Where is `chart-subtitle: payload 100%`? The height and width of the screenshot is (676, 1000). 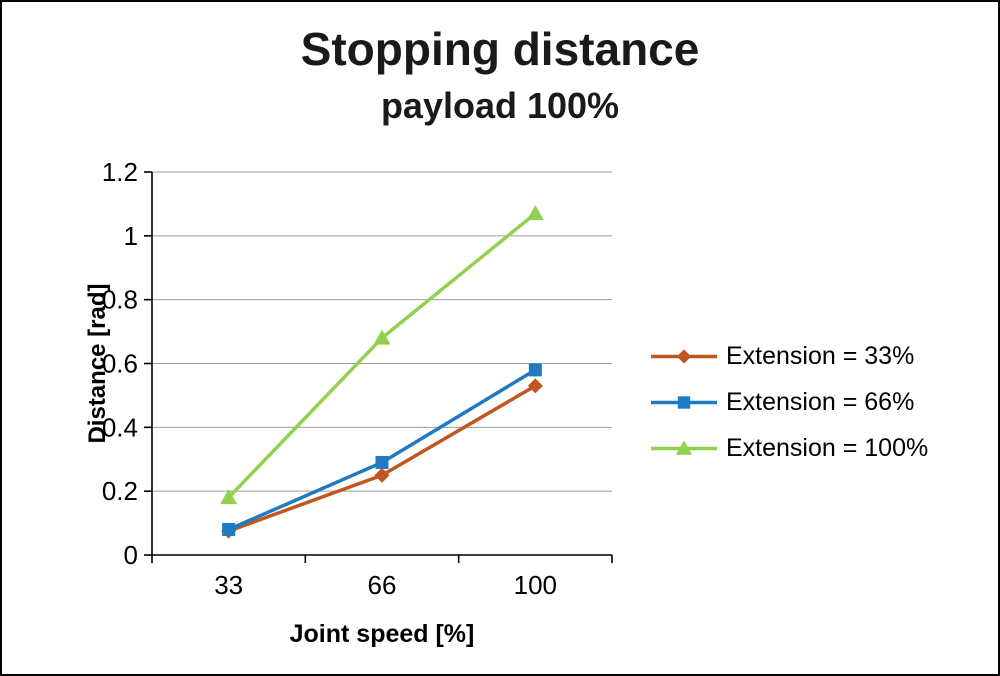 chart-subtitle: payload 100% is located at coordinates (500, 105).